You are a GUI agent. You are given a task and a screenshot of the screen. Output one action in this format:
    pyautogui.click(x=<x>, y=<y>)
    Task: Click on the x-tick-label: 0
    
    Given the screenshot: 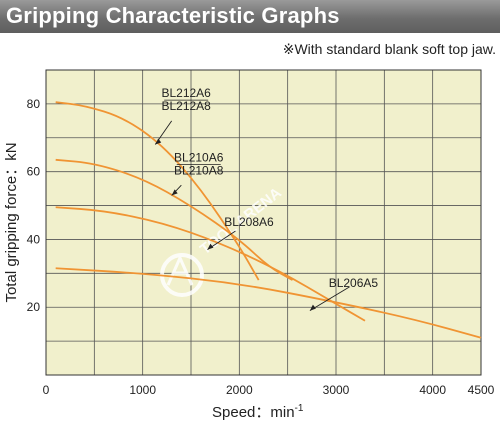 What is the action you would take?
    pyautogui.click(x=46, y=390)
    